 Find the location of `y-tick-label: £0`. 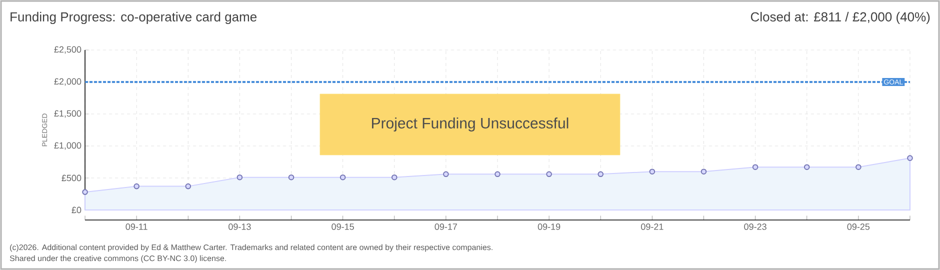

y-tick-label: £0 is located at coordinates (77, 210).